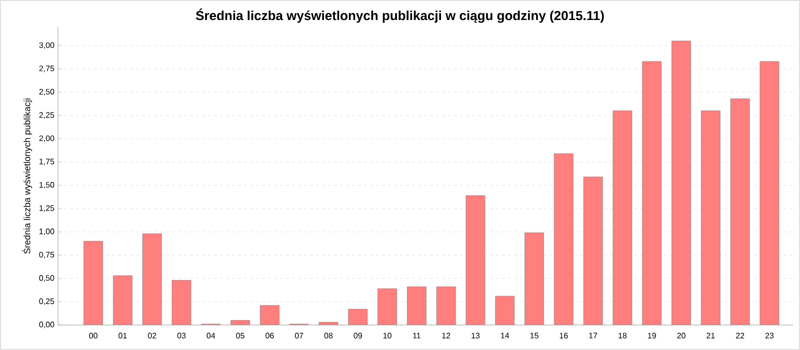 The image size is (800, 350). What do you see at coordinates (46, 69) in the screenshot?
I see `y-tick-label: 2,75` at bounding box center [46, 69].